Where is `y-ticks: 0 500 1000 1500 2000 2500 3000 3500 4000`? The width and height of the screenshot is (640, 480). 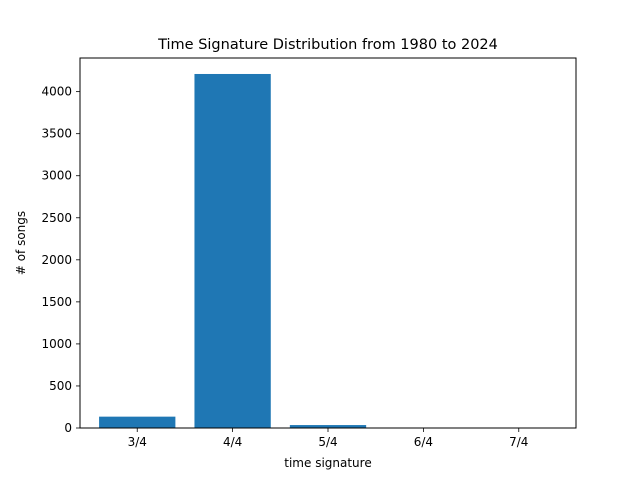
y-ticks: 0 500 1000 1500 2000 2500 3000 3500 4000 is located at coordinates (60, 260).